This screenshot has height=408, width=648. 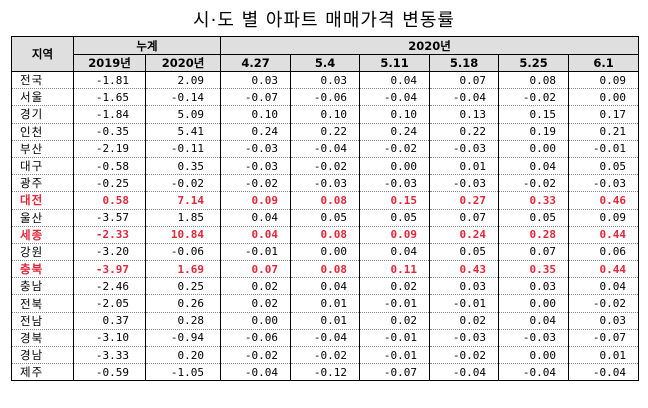 I want to click on value-cell: -2.46, so click(x=109, y=286).